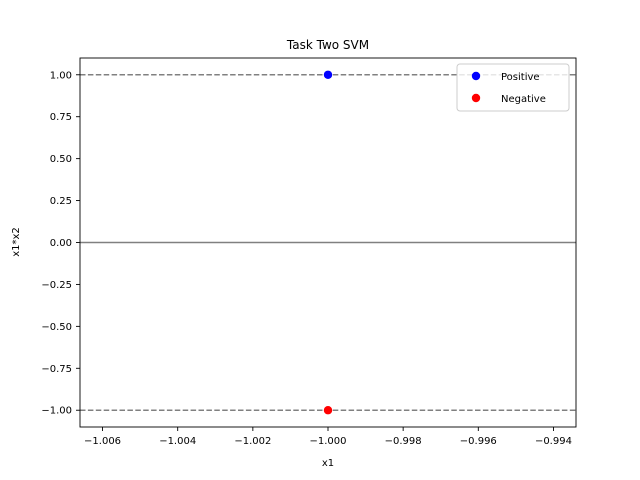  I want to click on x-axis-label: x1, so click(328, 463).